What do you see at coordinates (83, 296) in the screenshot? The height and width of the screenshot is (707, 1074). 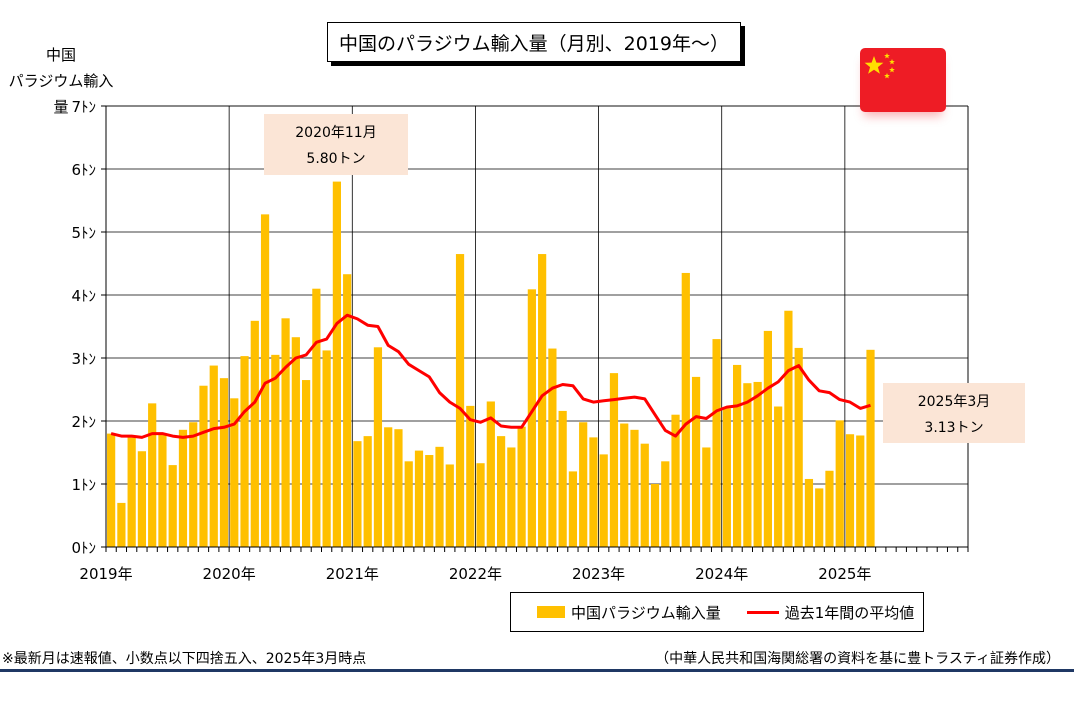 I see `y-tick-label-4: 4ﾄﾝ` at bounding box center [83, 296].